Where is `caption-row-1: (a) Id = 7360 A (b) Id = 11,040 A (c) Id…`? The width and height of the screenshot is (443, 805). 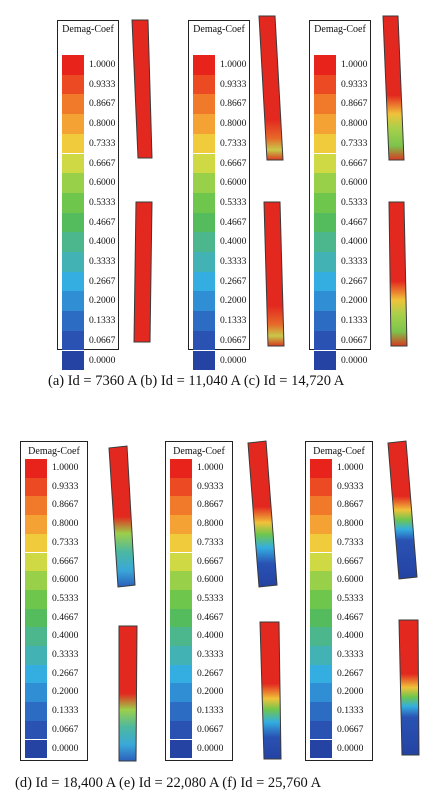
caption-row-1: (a) Id = 7360 A (b) Id = 11,040 A (c) Id… is located at coordinates (196, 381).